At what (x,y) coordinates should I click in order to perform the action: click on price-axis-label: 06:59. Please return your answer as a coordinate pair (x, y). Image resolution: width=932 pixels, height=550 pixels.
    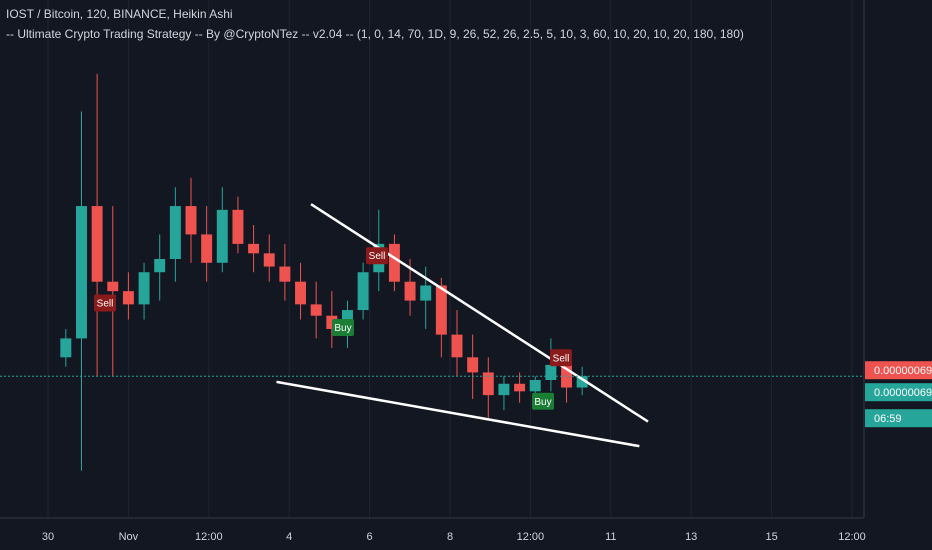
    Looking at the image, I should click on (898, 418).